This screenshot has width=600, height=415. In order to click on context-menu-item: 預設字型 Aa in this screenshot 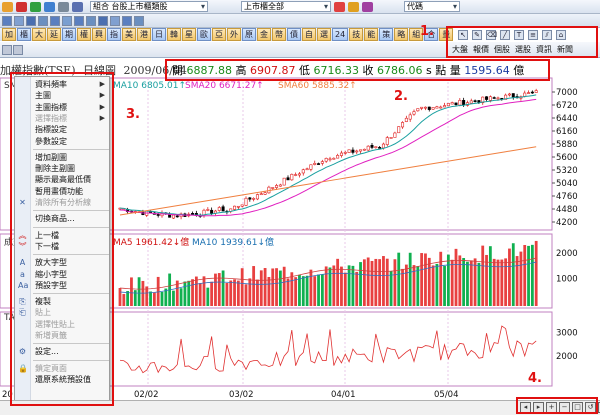, I will do `click(63, 285)`.